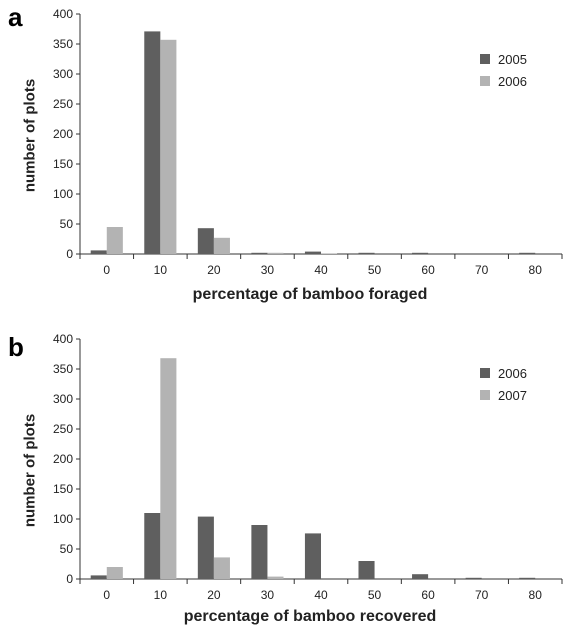 The height and width of the screenshot is (629, 572). I want to click on legend-label-a-0: 2005, so click(512, 59).